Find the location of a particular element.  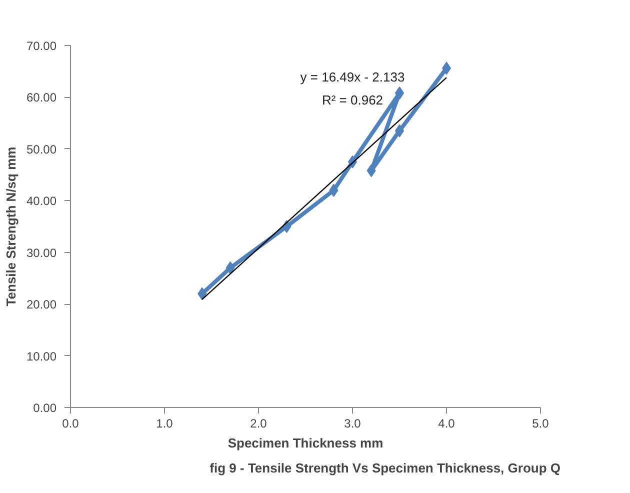

y-tick-label: 20.00 is located at coordinates (41, 305).